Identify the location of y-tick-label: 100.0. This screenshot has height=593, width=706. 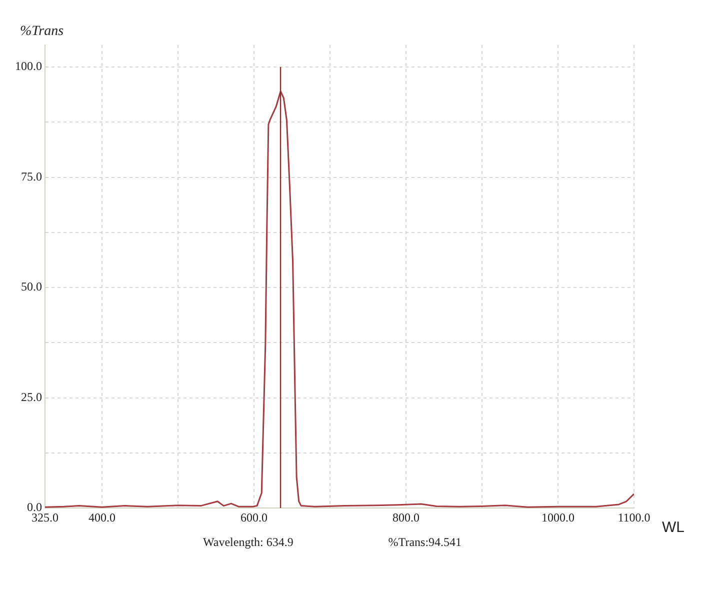
(28, 66).